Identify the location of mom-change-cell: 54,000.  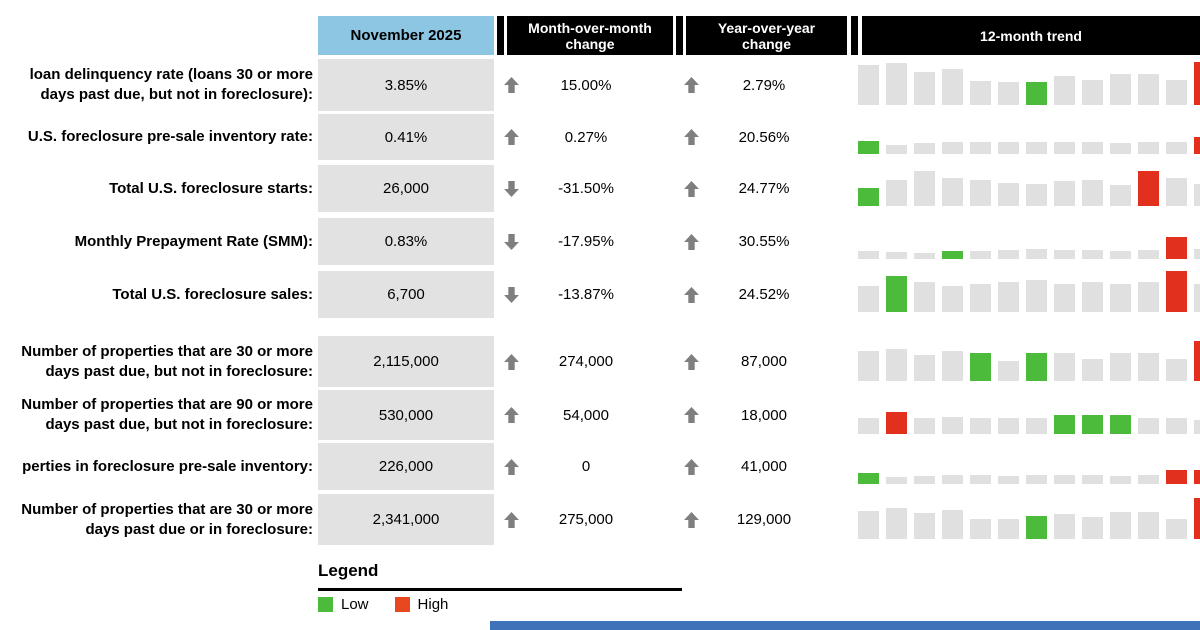
(586, 415).